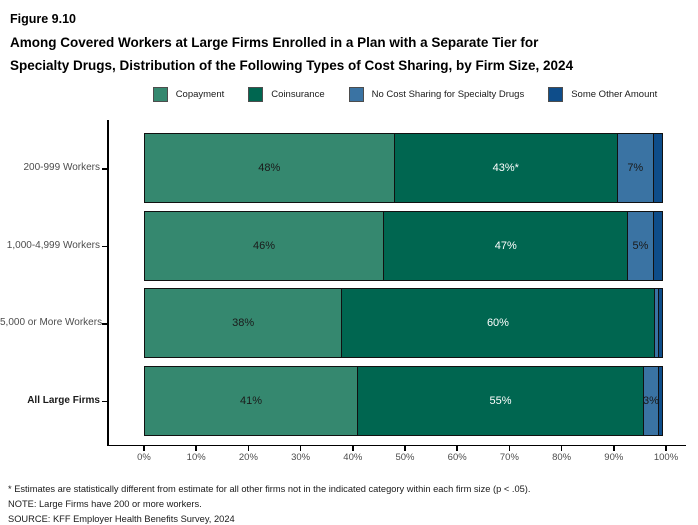 Image resolution: width=698 pixels, height=525 pixels. Describe the element at coordinates (248, 457) in the screenshot. I see `x-axis-tick-label: 20%` at that location.